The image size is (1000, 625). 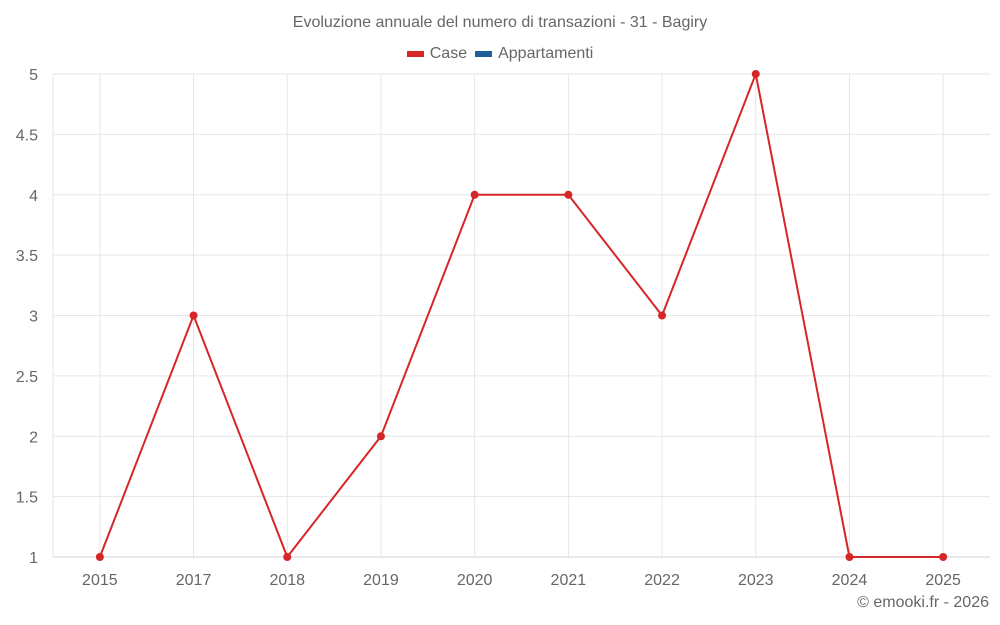 I want to click on legend-swatch-case, so click(x=415, y=54).